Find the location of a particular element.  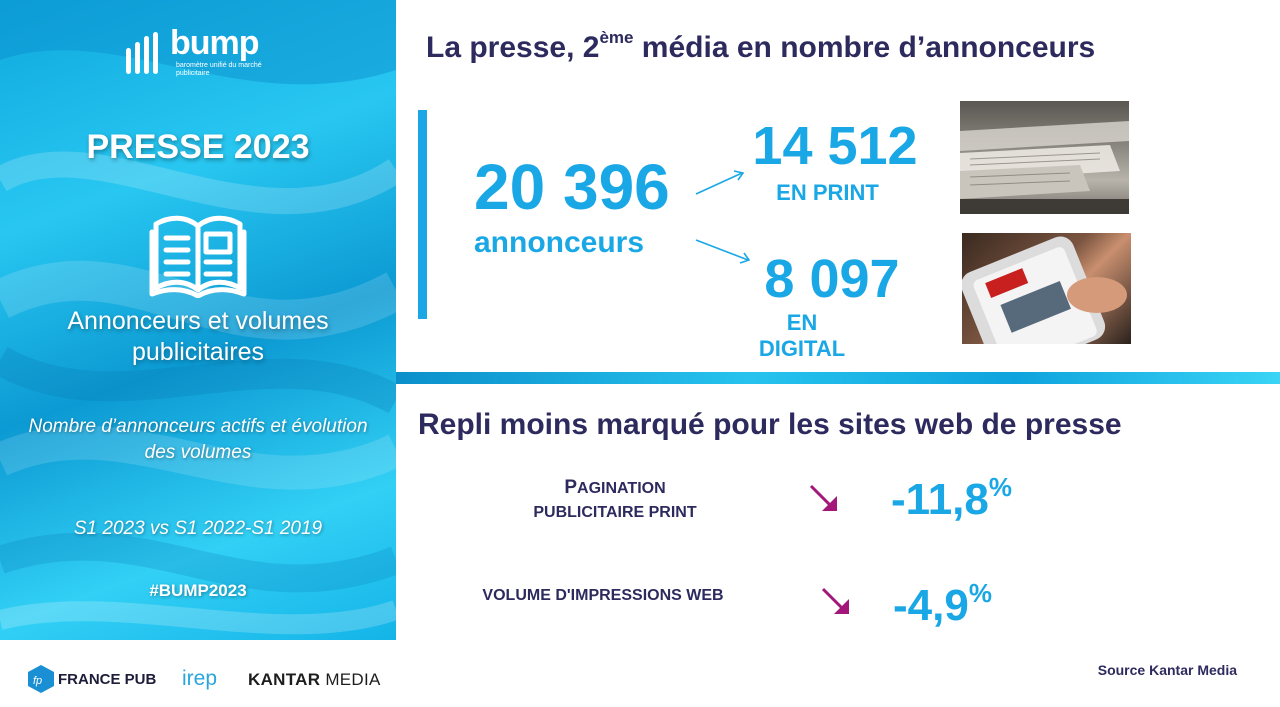

panel-period: S1 2023 vs S1 2022-S1 2019 is located at coordinates (198, 528).